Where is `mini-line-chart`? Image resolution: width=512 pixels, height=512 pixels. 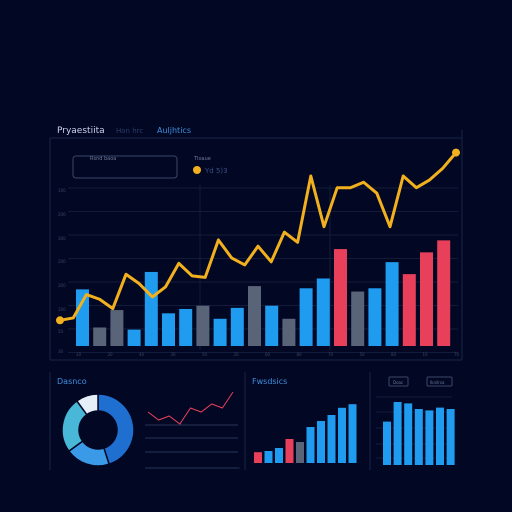 mini-line-chart is located at coordinates (190, 408).